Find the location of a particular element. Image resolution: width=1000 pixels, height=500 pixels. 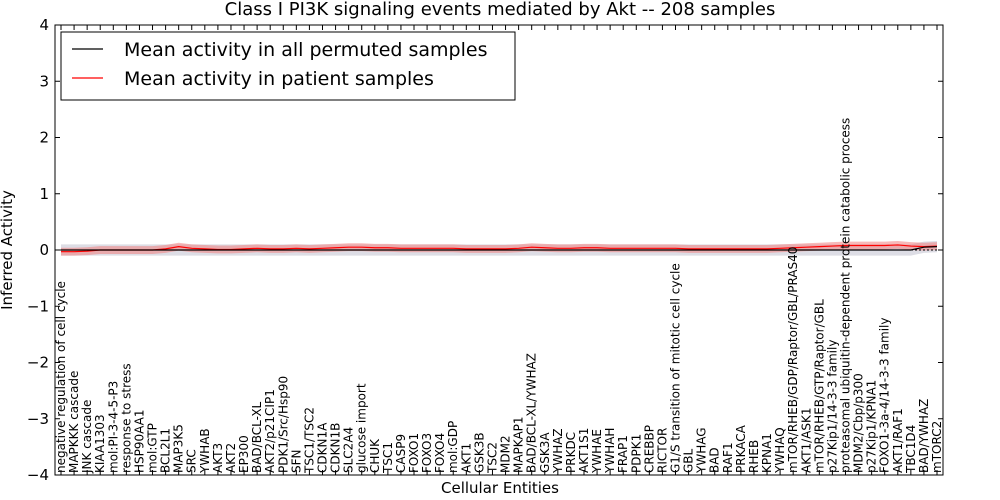

x-tick-label: AKT1 is located at coordinates (466, 458).